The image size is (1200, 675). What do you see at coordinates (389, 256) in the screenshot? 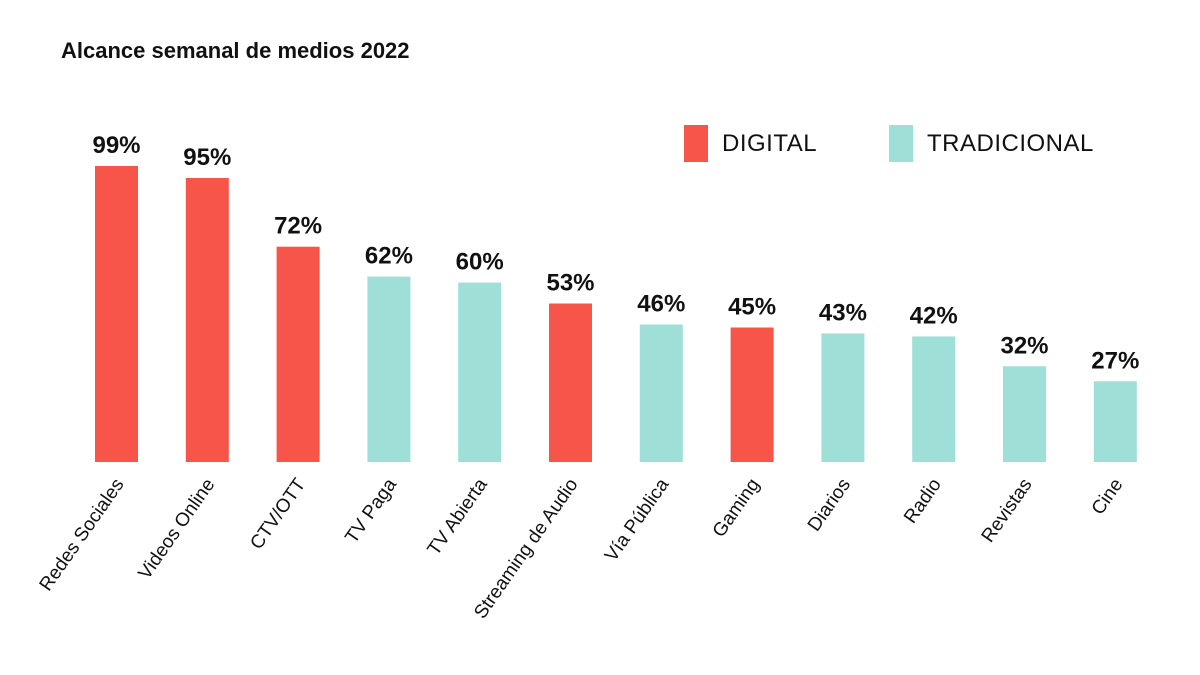
I see `value-label-tv-paga: 62%` at bounding box center [389, 256].